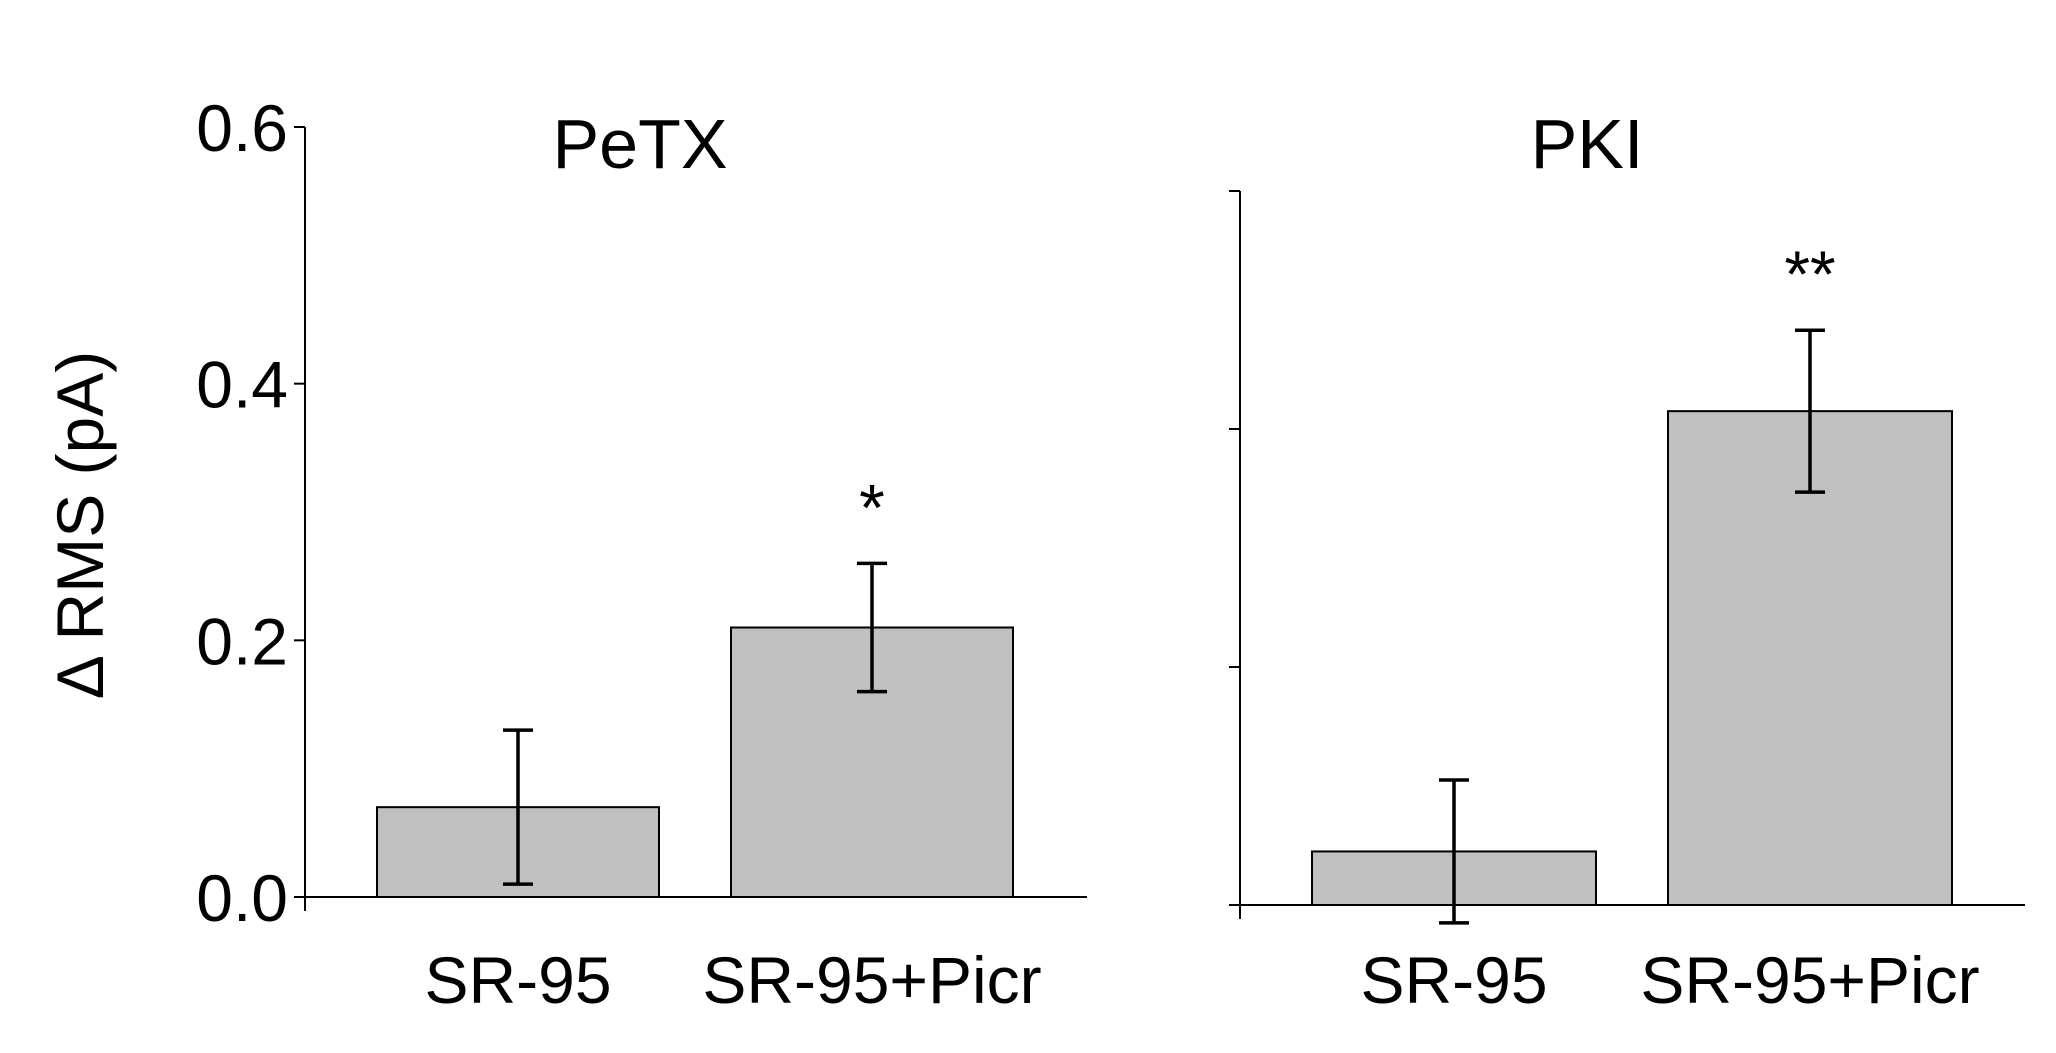 The width and height of the screenshot is (2056, 1053). I want to click on y-axis-label: Δ RMS (pA), so click(80, 525).